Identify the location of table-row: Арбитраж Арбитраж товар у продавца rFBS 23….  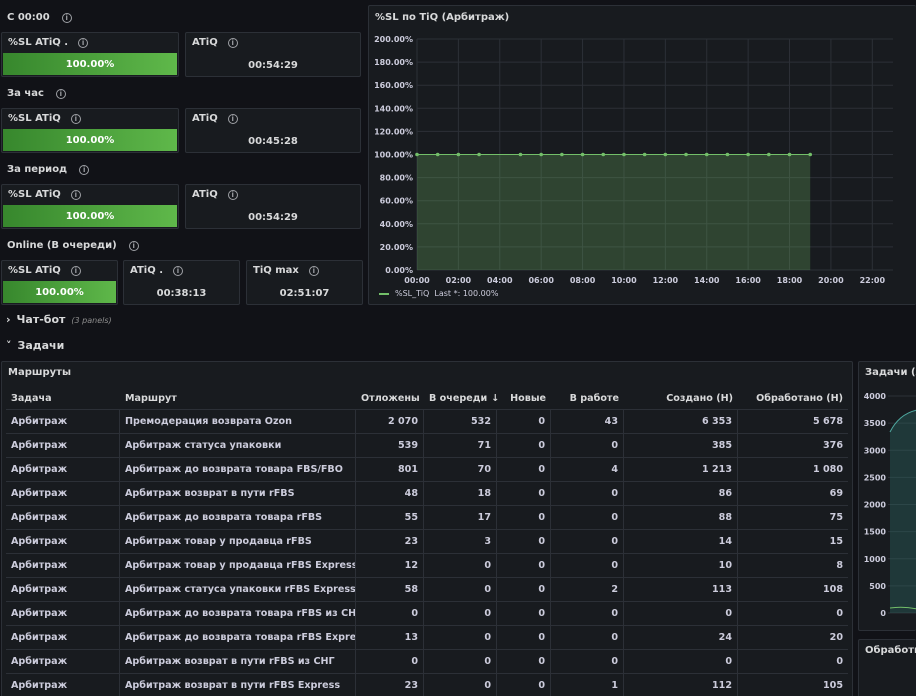
(427, 541).